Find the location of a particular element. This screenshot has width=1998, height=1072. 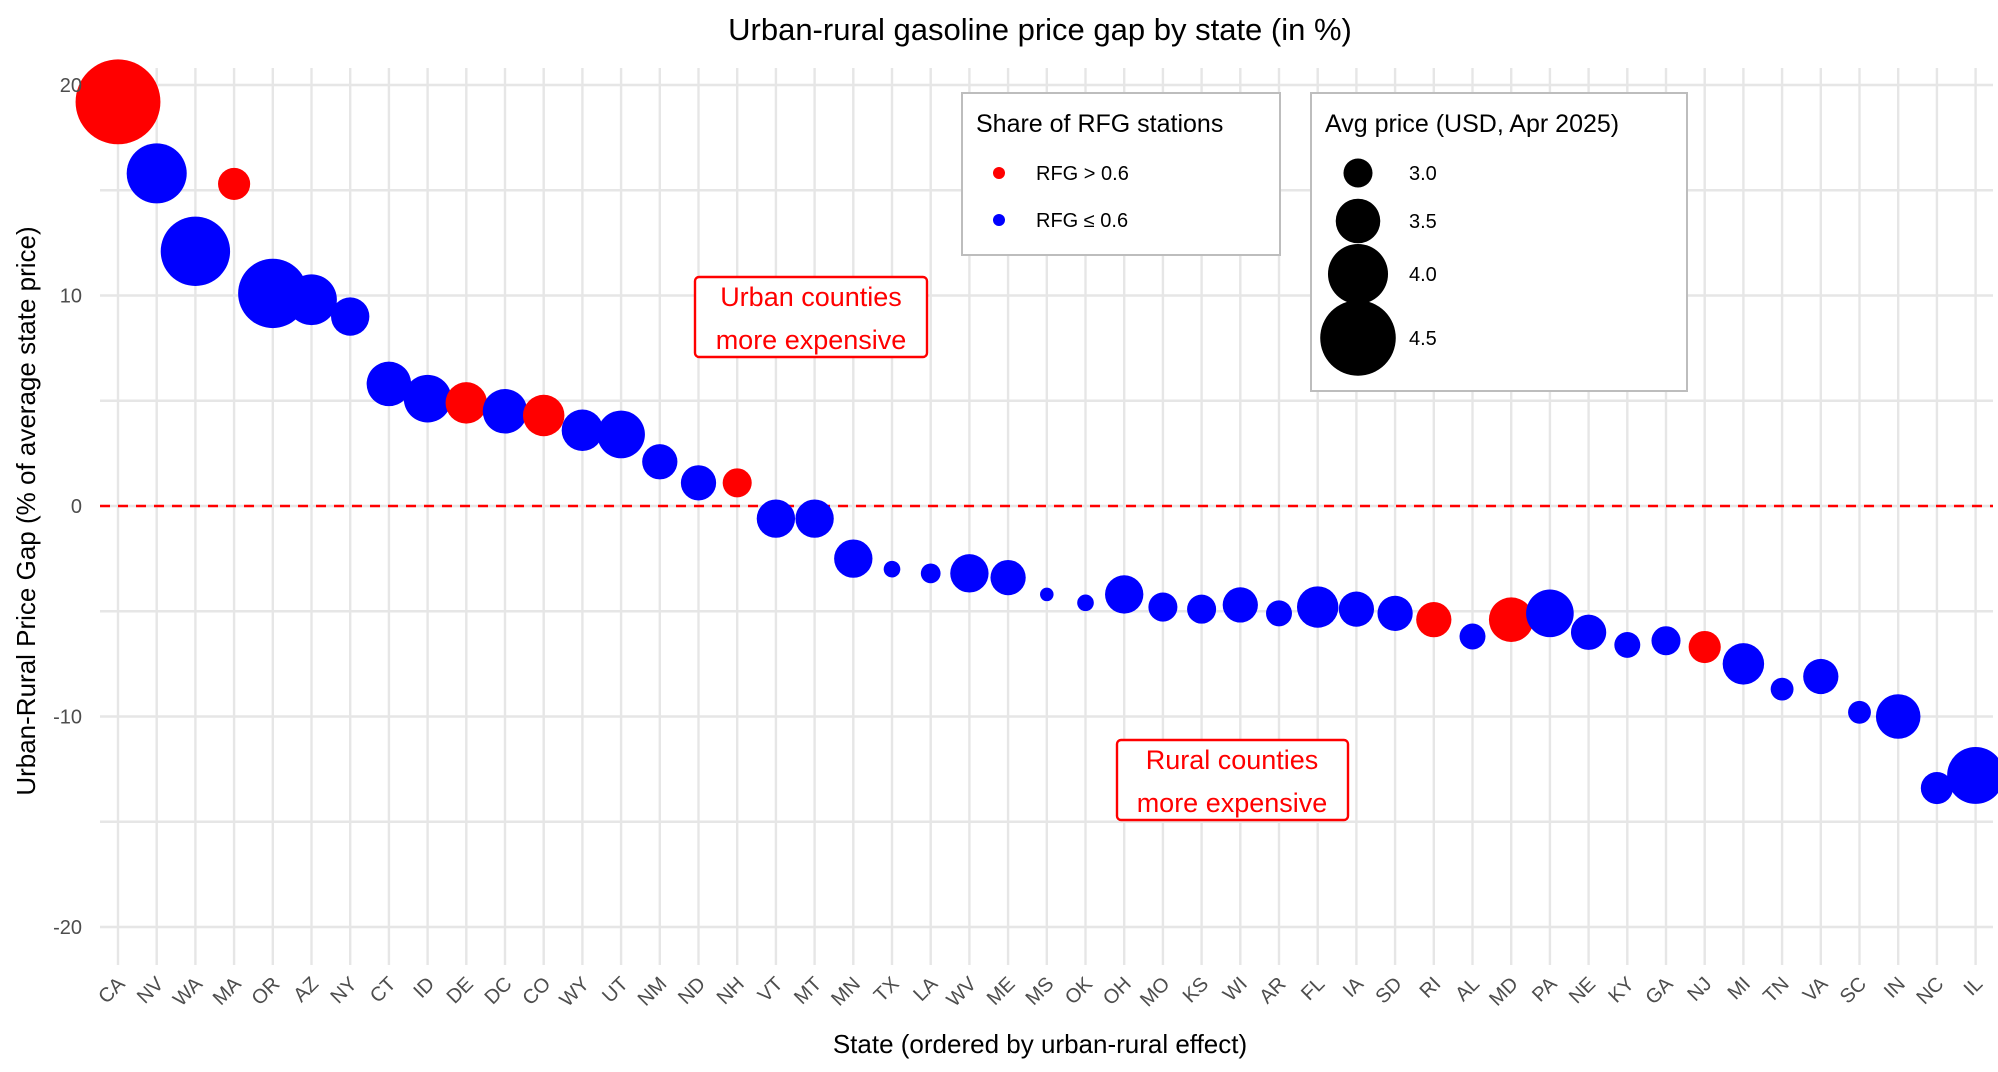

x-tick-label-KY: KY is located at coordinates (1621, 990).